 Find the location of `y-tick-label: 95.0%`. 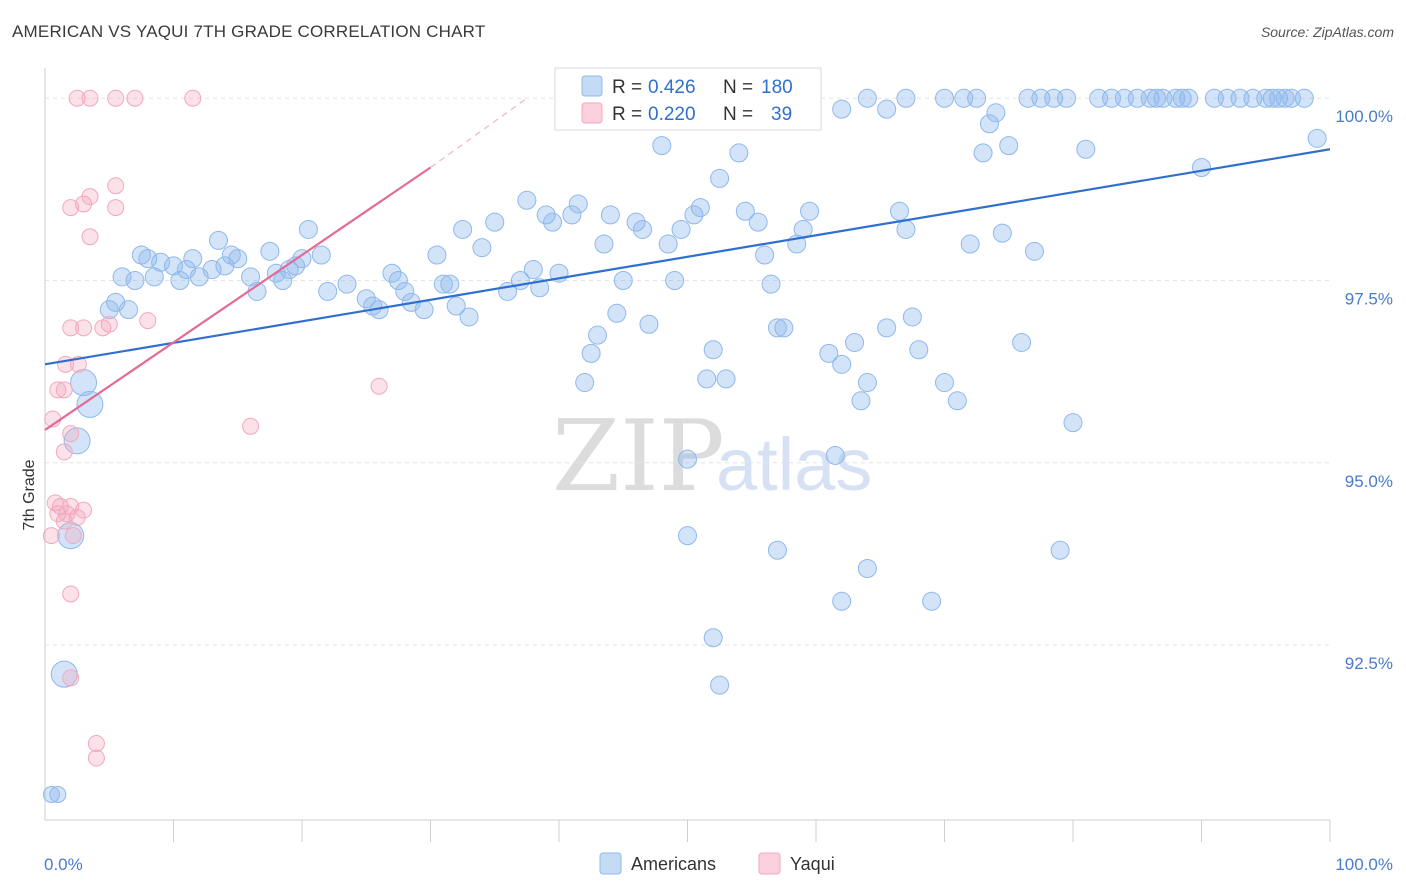

y-tick-label: 95.0% is located at coordinates (1369, 481).